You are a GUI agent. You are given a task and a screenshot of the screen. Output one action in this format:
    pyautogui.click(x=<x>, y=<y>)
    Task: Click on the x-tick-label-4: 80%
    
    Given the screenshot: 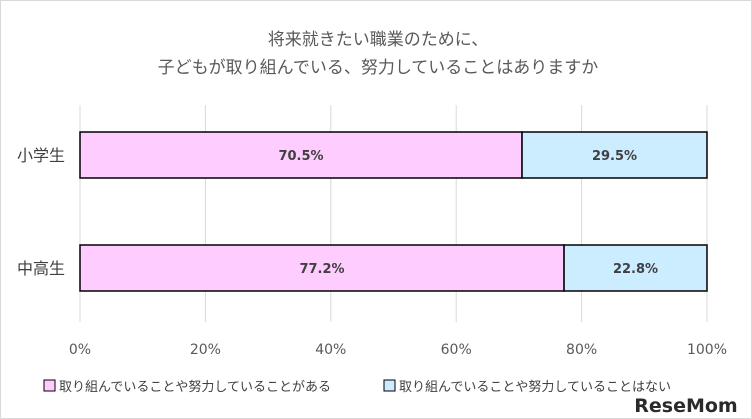 What is the action you would take?
    pyautogui.click(x=581, y=350)
    